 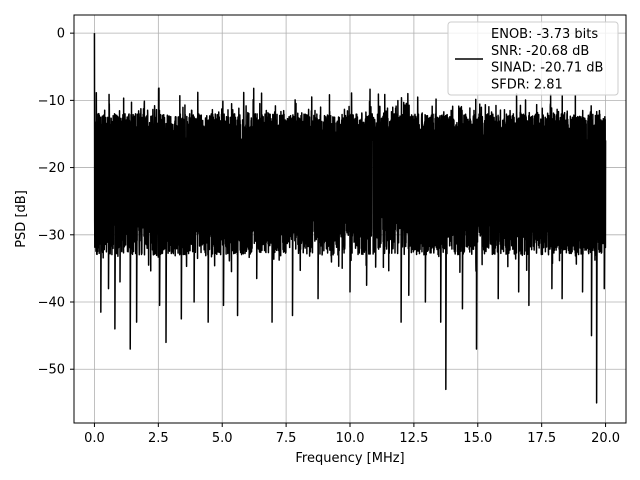 What do you see at coordinates (349, 458) in the screenshot?
I see `x-axis-label: Frequency [MHz]` at bounding box center [349, 458].